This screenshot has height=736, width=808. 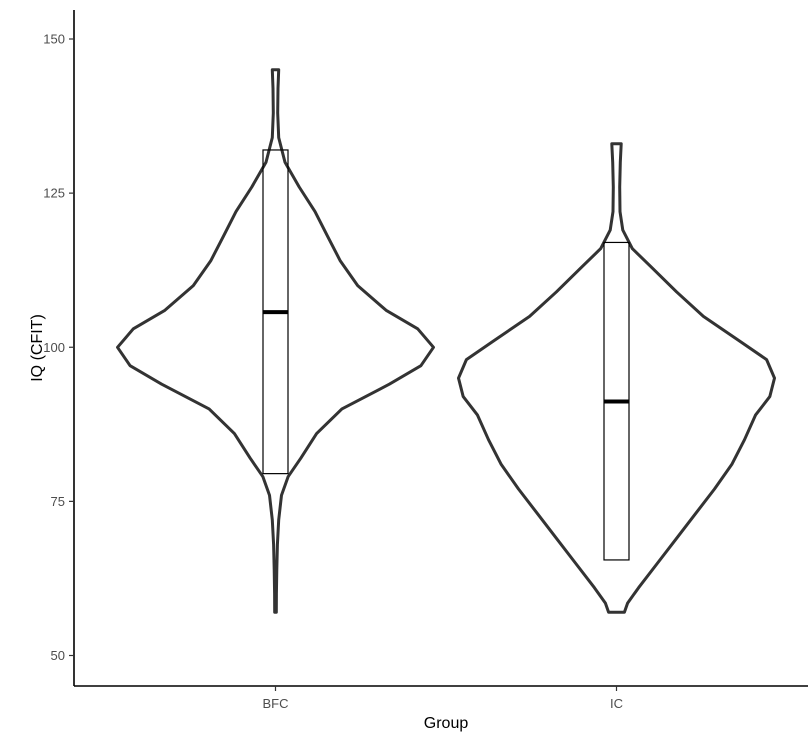 I want to click on y-tick-label: 150, so click(x=54, y=39).